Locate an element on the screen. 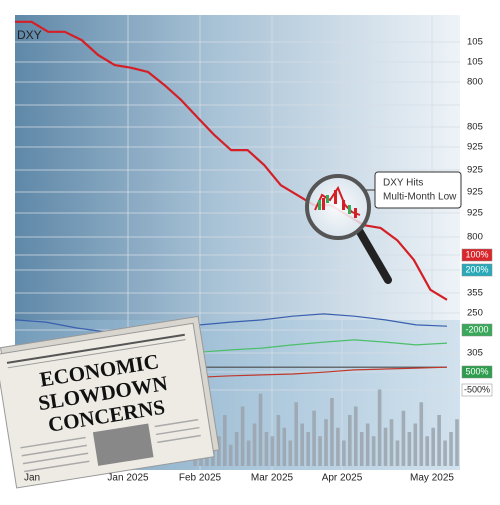 Image resolution: width=500 pixels, height=505 pixels. magnifier is located at coordinates (348, 229).